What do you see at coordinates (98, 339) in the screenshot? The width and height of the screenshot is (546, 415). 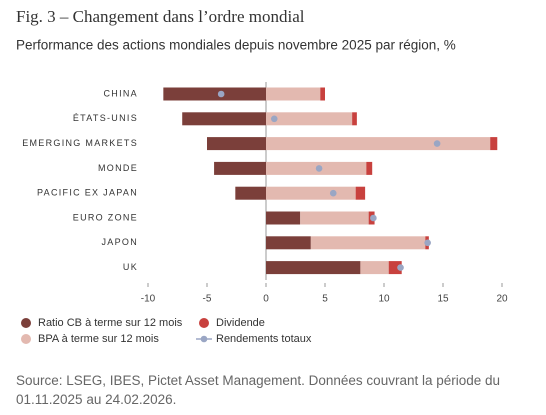 I see `legend-label: BPA à terme sur 12 mois` at bounding box center [98, 339].